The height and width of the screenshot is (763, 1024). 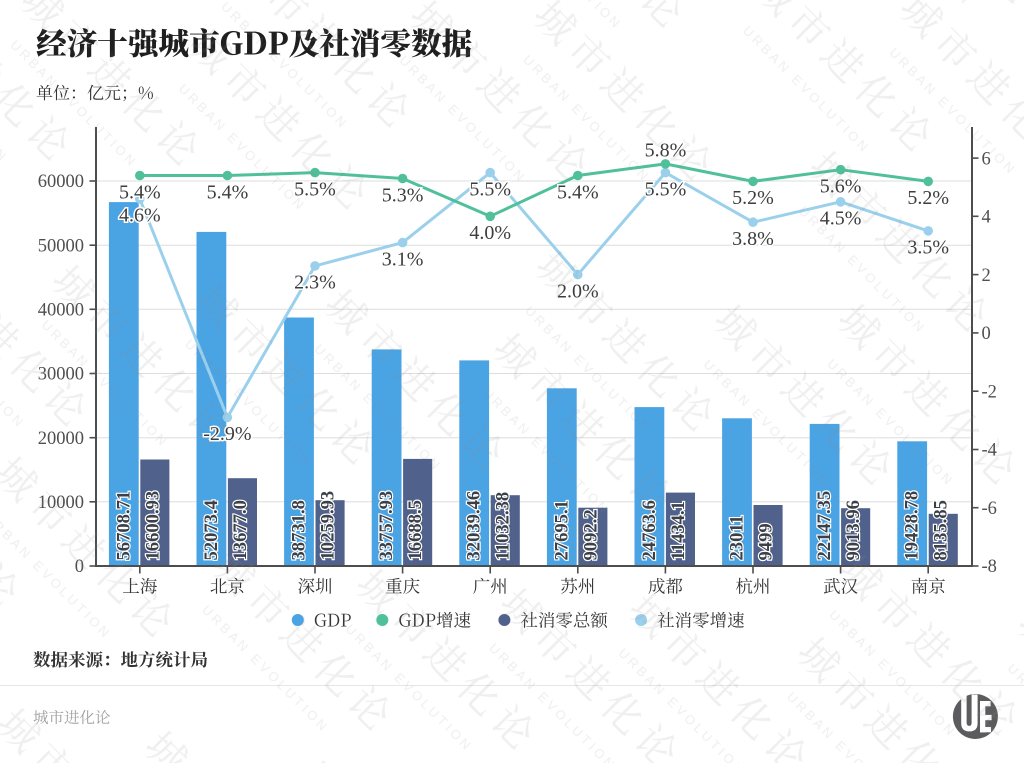 What do you see at coordinates (403, 259) in the screenshot?
I see `svg-text: 3.1%` at bounding box center [403, 259].